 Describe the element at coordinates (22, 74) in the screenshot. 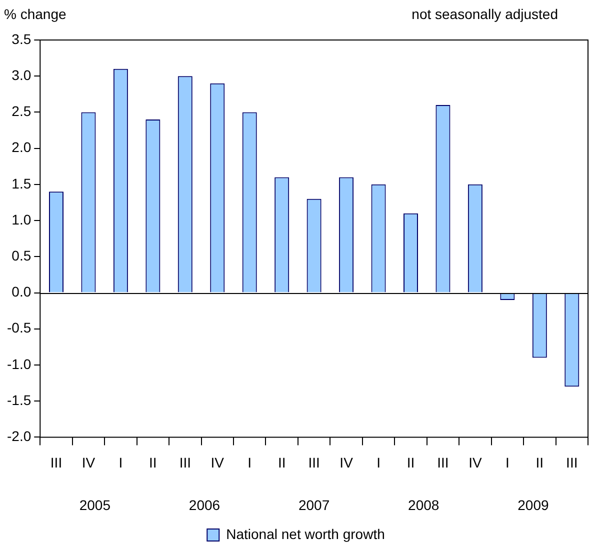

I see `y-tick-label: 3.0` at that location.